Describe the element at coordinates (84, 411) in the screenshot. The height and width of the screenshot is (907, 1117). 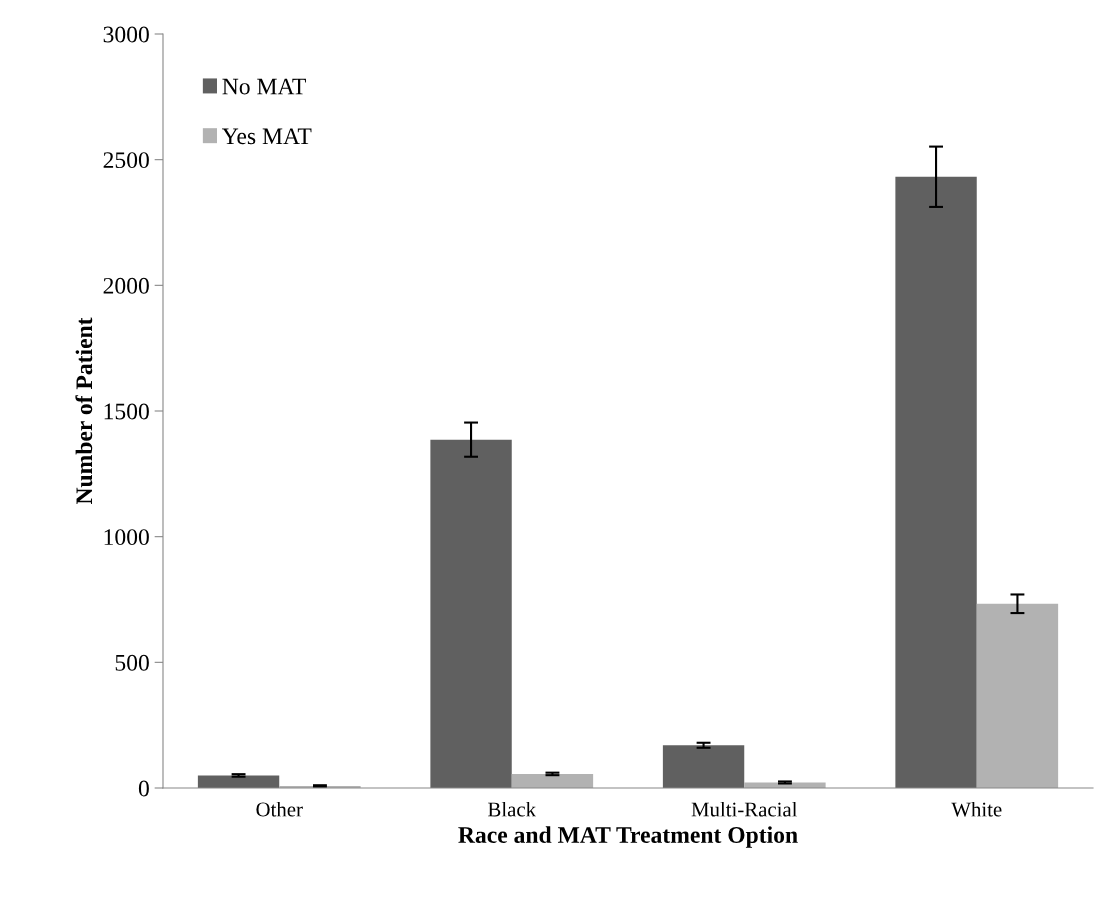
I see `y-axis-title: Number of Patient` at that location.